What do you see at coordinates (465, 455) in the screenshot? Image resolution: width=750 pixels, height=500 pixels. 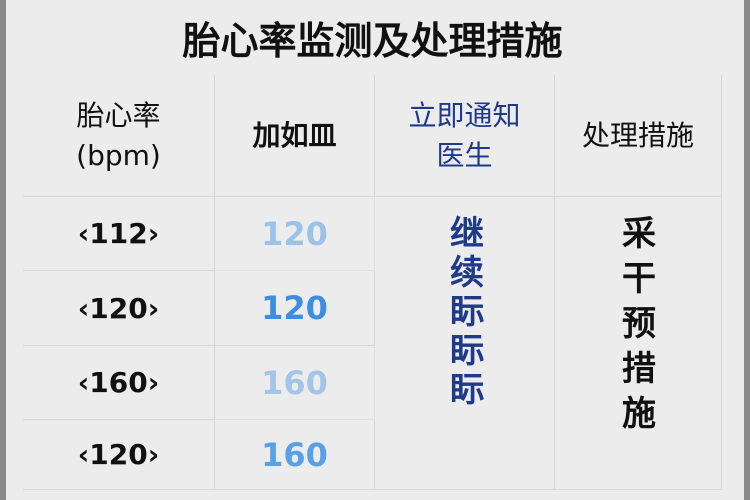 I see `notify-empty-cell` at bounding box center [465, 455].